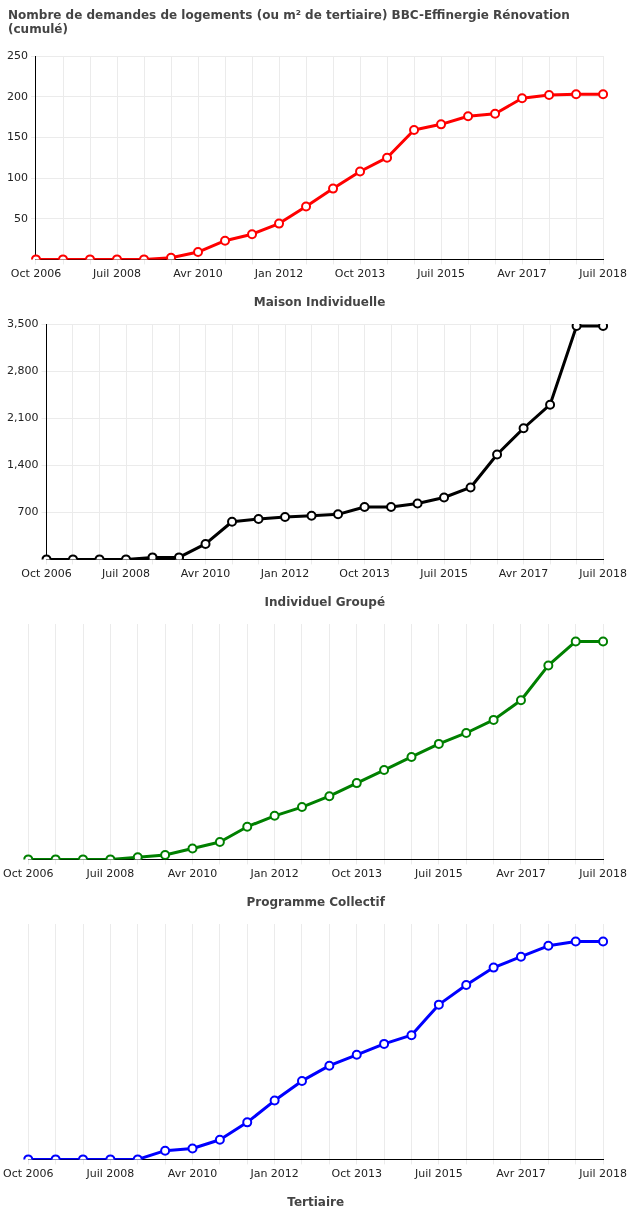  I want to click on x-axis-title: Maison Individuelle, so click(319, 301).